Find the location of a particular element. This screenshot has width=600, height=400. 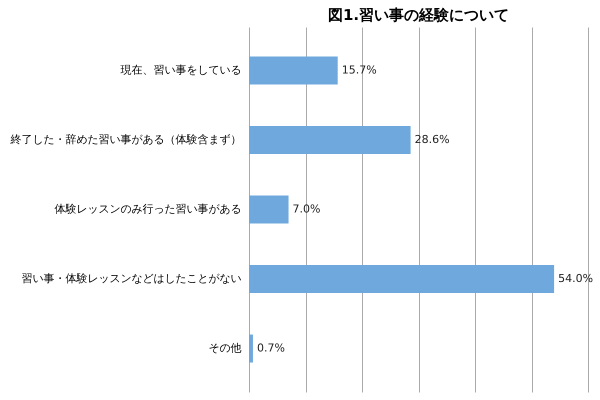

data-label: 54.0% is located at coordinates (576, 279).